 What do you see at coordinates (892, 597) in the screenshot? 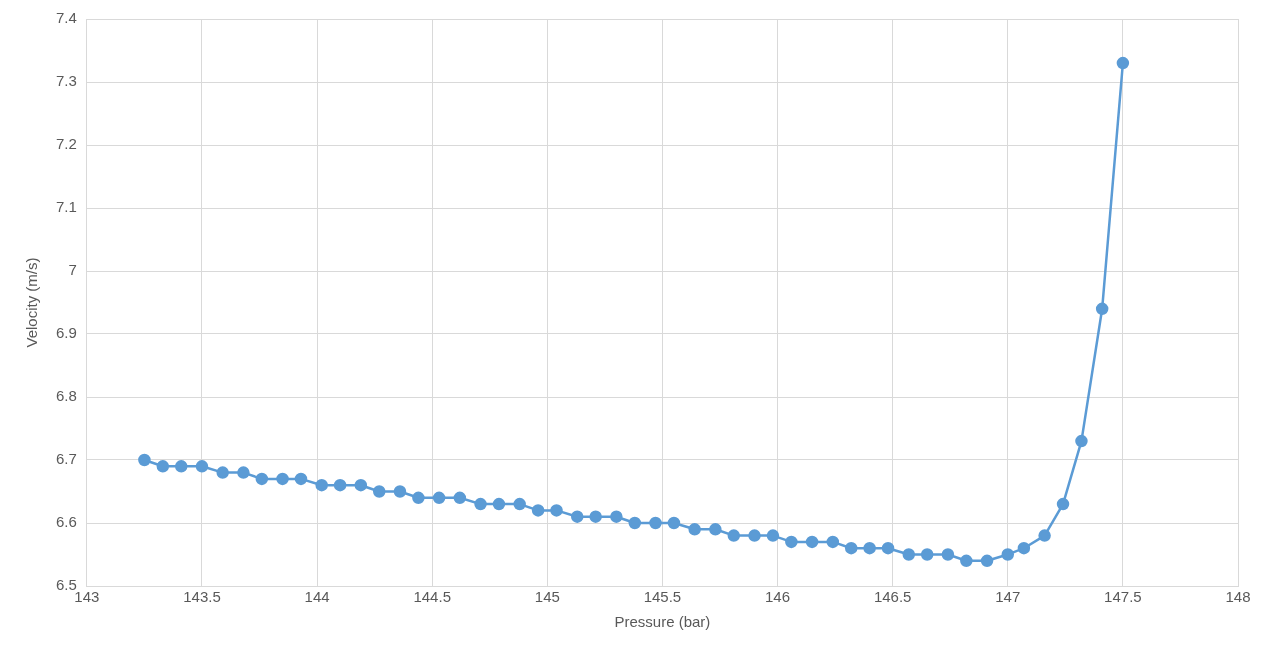
I see `x-tick-label: 146.5` at bounding box center [892, 597].